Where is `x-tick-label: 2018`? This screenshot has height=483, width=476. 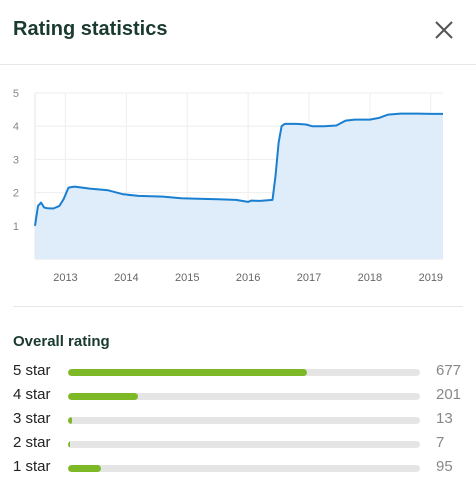
x-tick-label: 2018 is located at coordinates (370, 278).